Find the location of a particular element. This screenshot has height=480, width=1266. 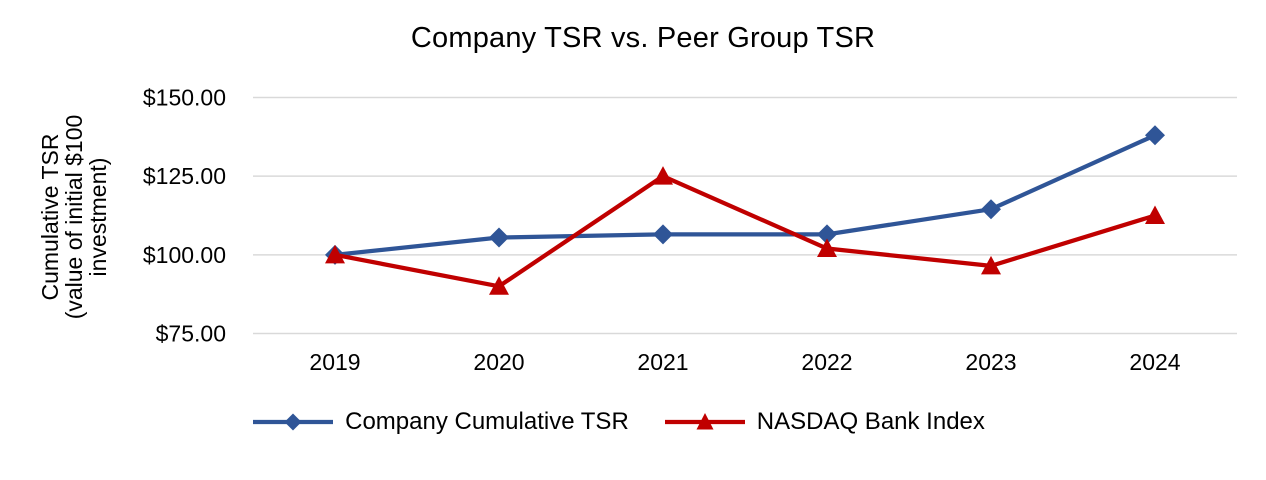

x-tick-2021: 2021 is located at coordinates (662, 362).